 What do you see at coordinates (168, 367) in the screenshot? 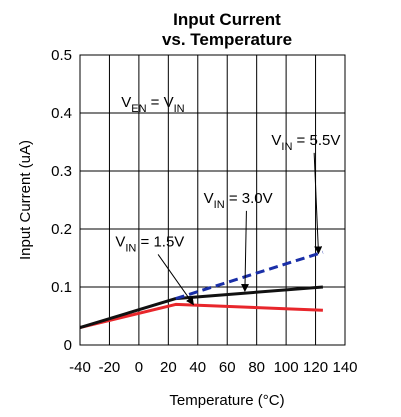
I see `x-tick-label: 20` at bounding box center [168, 367].